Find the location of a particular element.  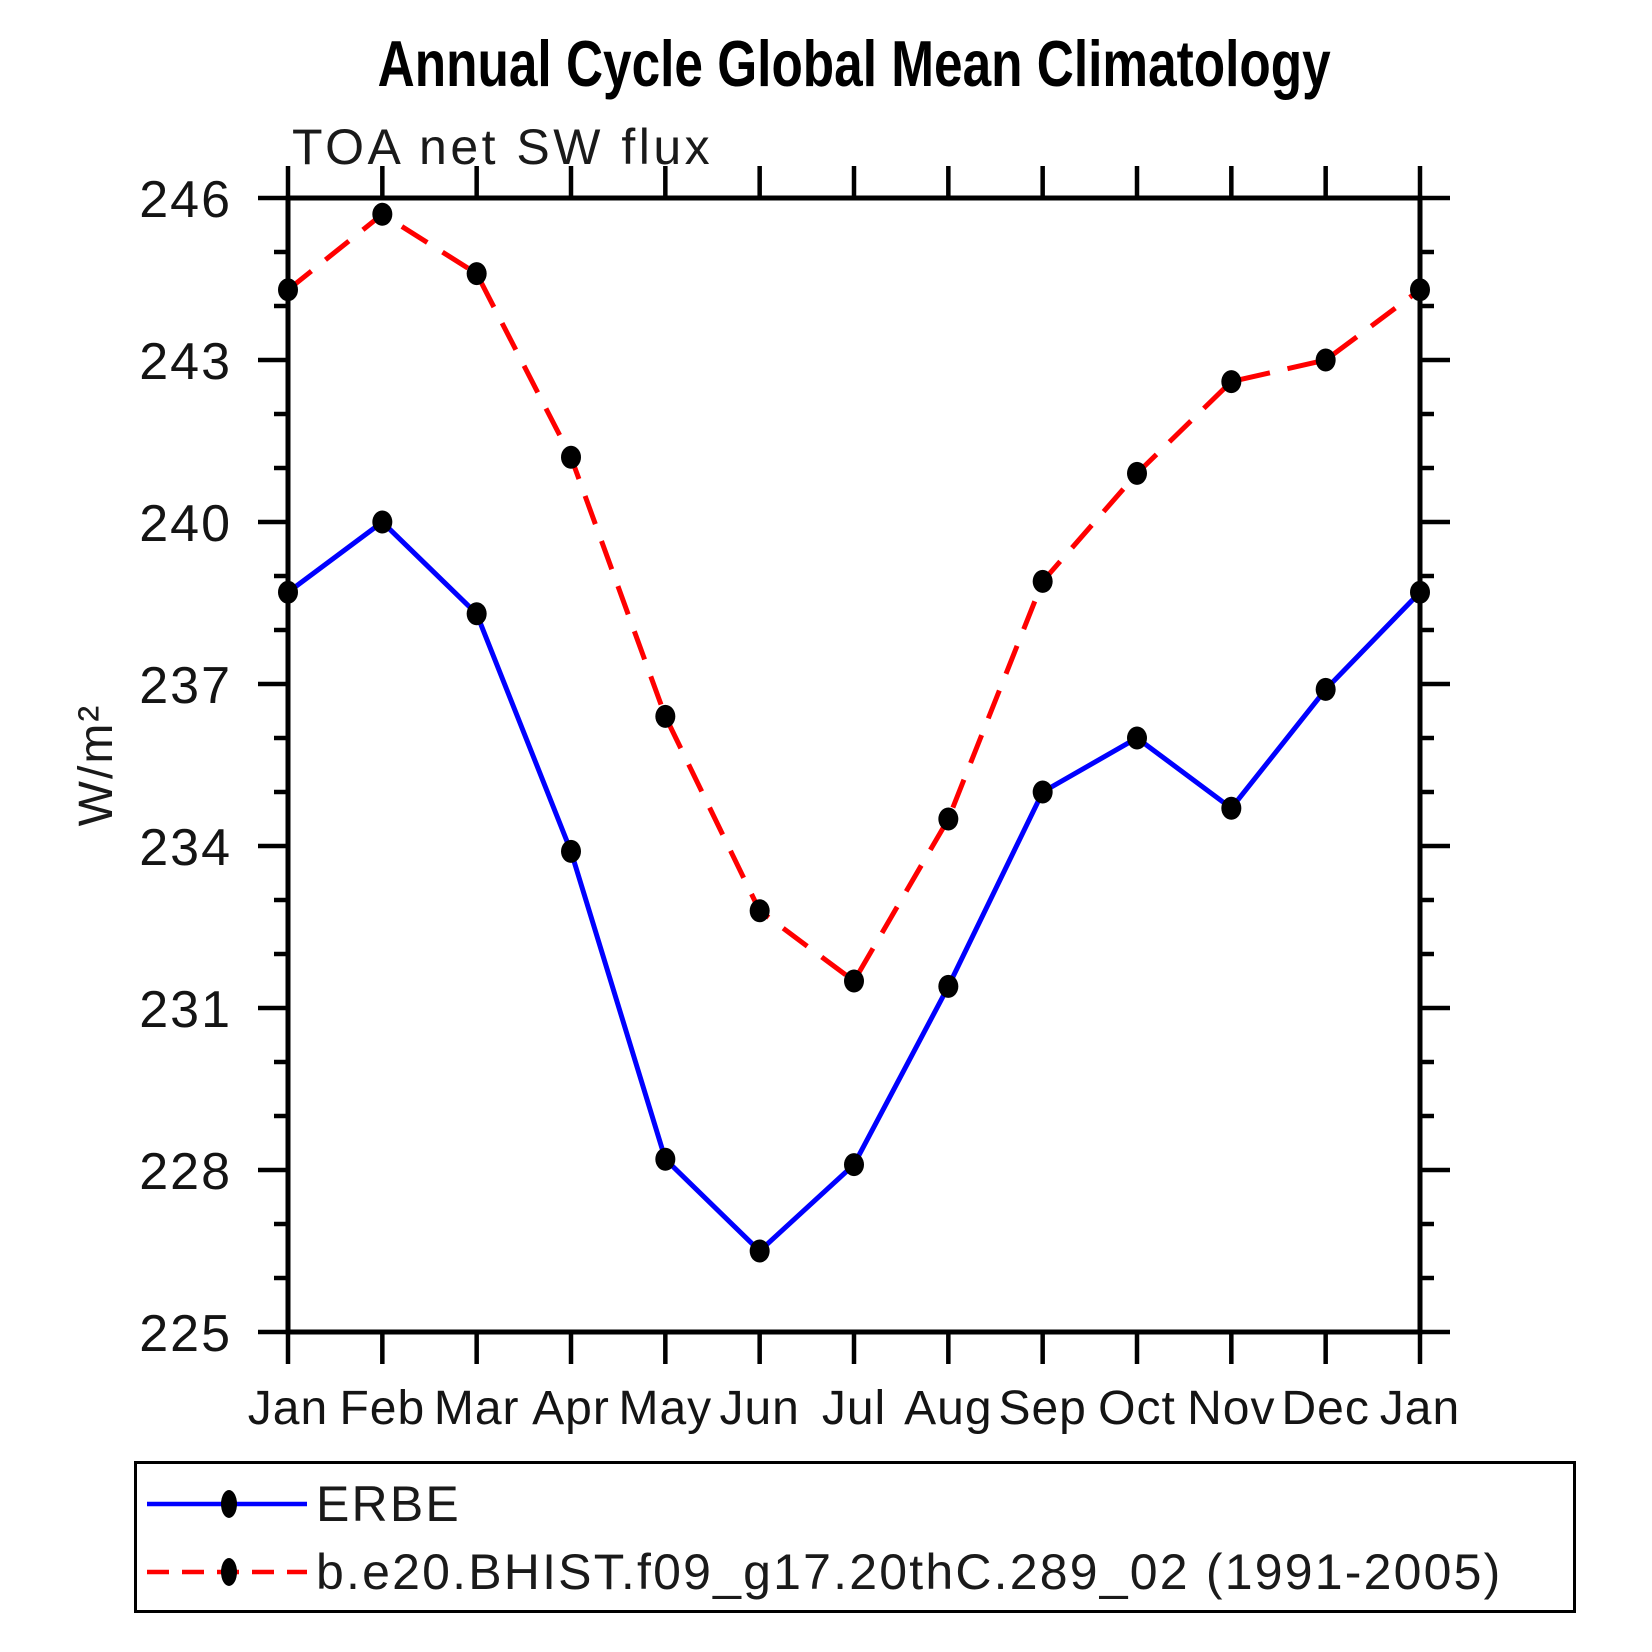

legend-swatch-solid-line is located at coordinates (227, 1504).